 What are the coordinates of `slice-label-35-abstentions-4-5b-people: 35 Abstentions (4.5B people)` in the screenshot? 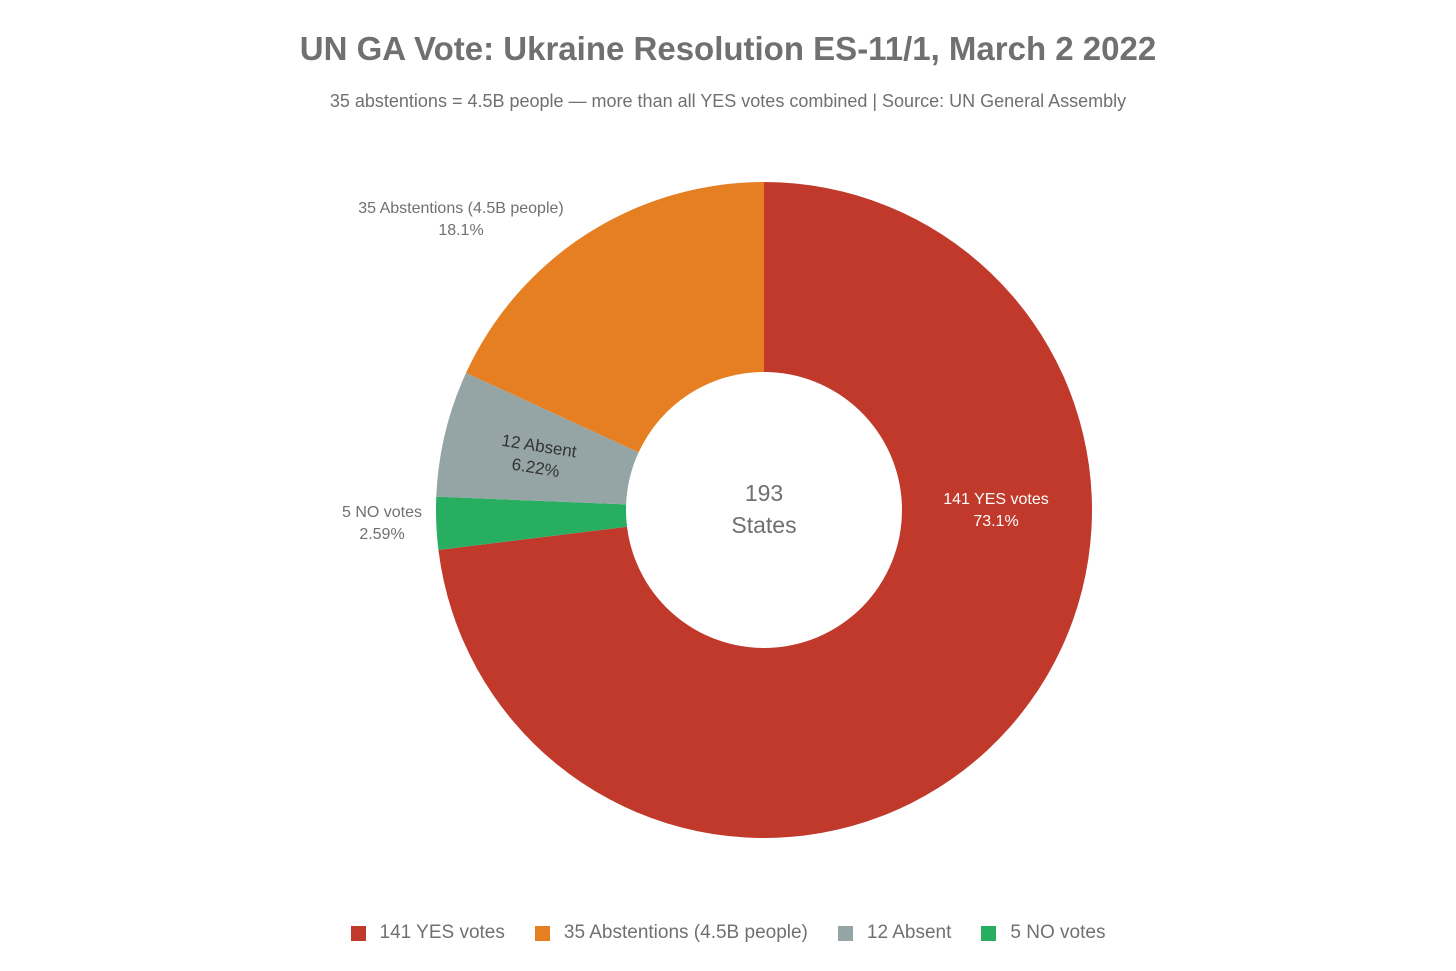 It's located at (460, 208).